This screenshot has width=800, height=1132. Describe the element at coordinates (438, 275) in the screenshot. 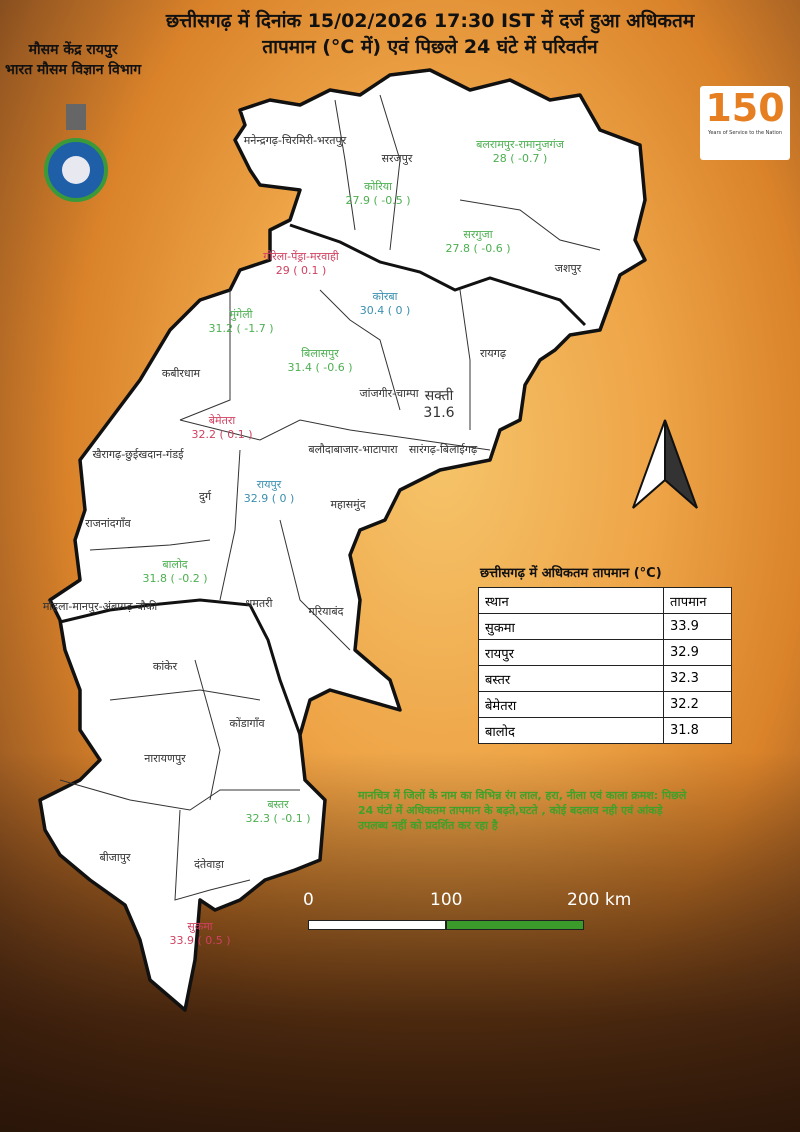

I see `division-boundary-north` at that location.